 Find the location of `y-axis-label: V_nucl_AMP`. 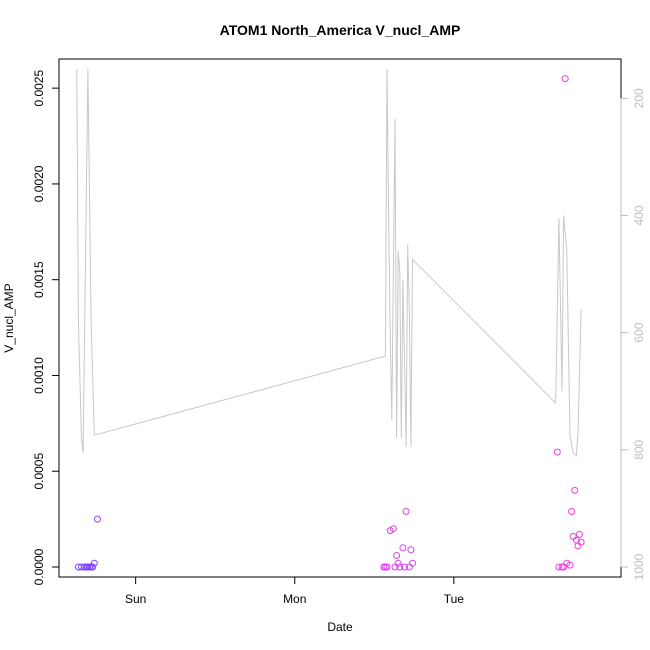

y-axis-label: V_nucl_AMP is located at coordinates (9, 317).